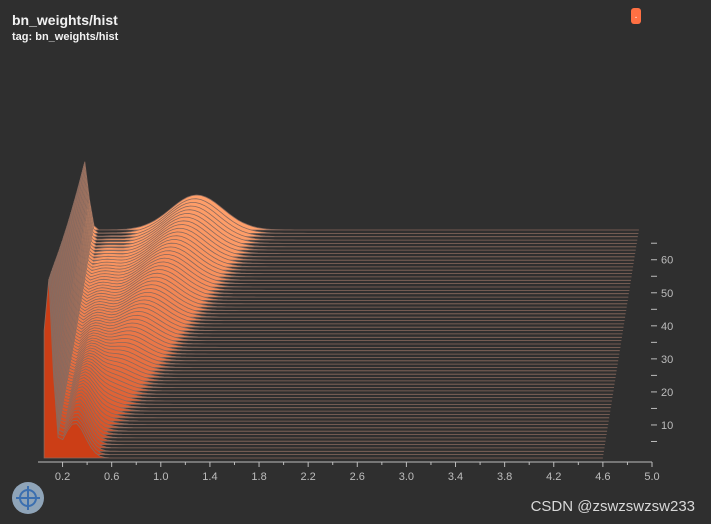 This screenshot has width=711, height=524. I want to click on x-tick-label: 5.0, so click(651, 477).